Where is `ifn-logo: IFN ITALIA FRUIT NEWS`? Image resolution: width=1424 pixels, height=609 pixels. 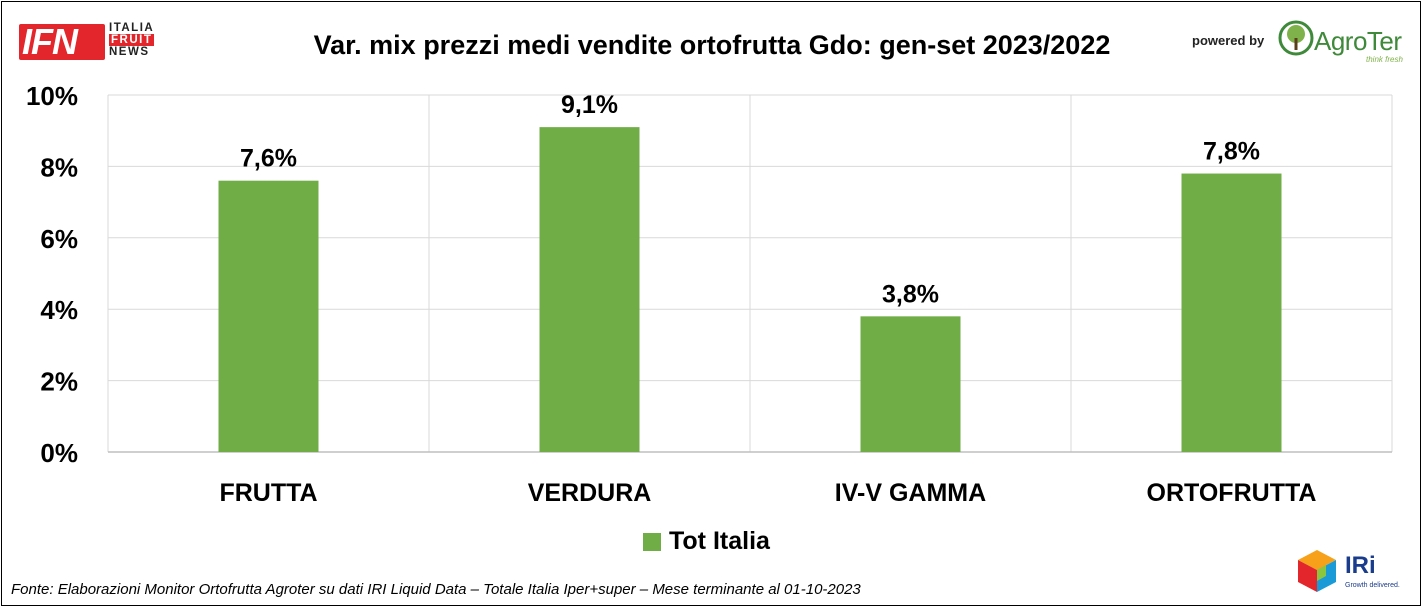 ifn-logo: IFN ITALIA FRUIT NEWS is located at coordinates (94, 42).